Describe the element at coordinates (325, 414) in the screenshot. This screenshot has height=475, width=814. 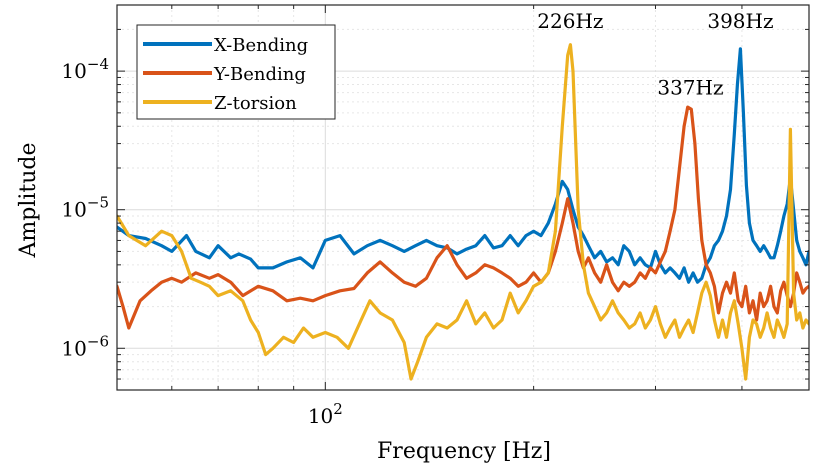
I see `x-tick-label: 102` at that location.